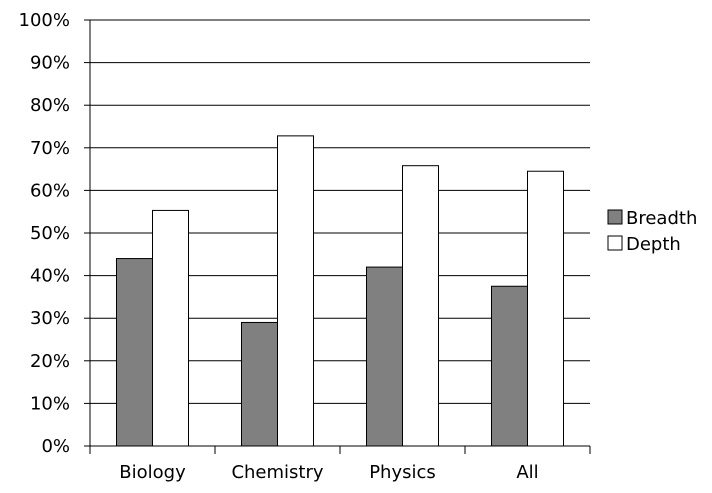 The image size is (712, 493). Describe the element at coordinates (259, 384) in the screenshot. I see `bar-breadth-chemistry` at that location.